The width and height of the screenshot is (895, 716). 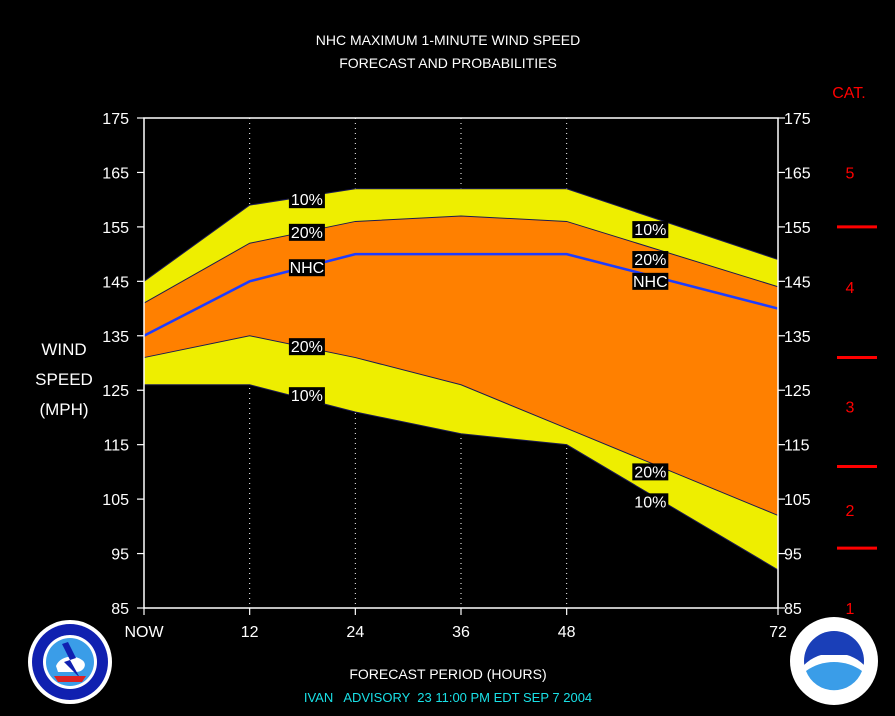 I want to click on category-label-1: 1, so click(x=850, y=609).